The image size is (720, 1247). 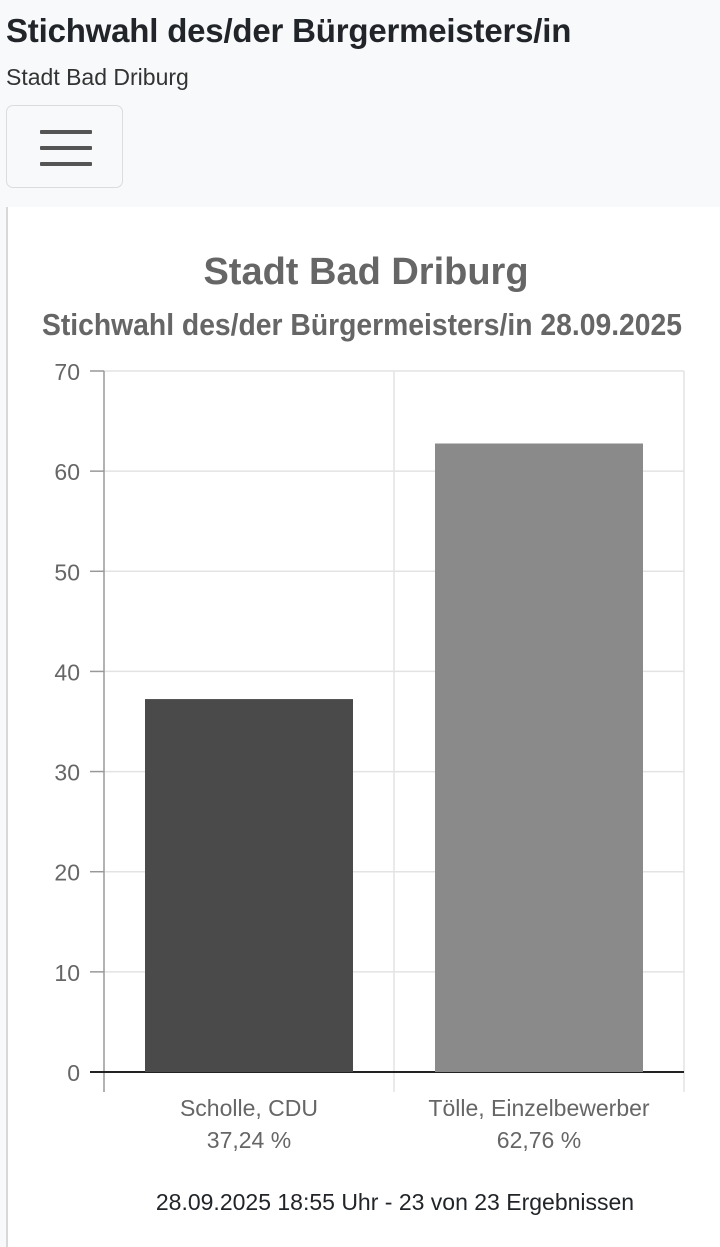 What do you see at coordinates (289, 30) in the screenshot?
I see `page-title: Stichwahl des/der Bürgermeisters/in` at bounding box center [289, 30].